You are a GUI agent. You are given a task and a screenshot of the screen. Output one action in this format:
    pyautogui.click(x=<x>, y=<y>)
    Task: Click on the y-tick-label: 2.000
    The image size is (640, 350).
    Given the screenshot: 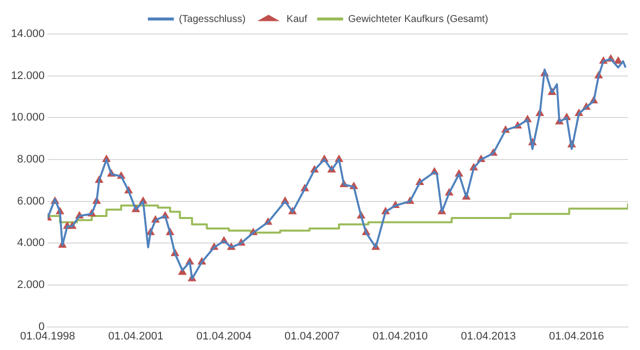 What is the action you would take?
    pyautogui.click(x=31, y=285)
    